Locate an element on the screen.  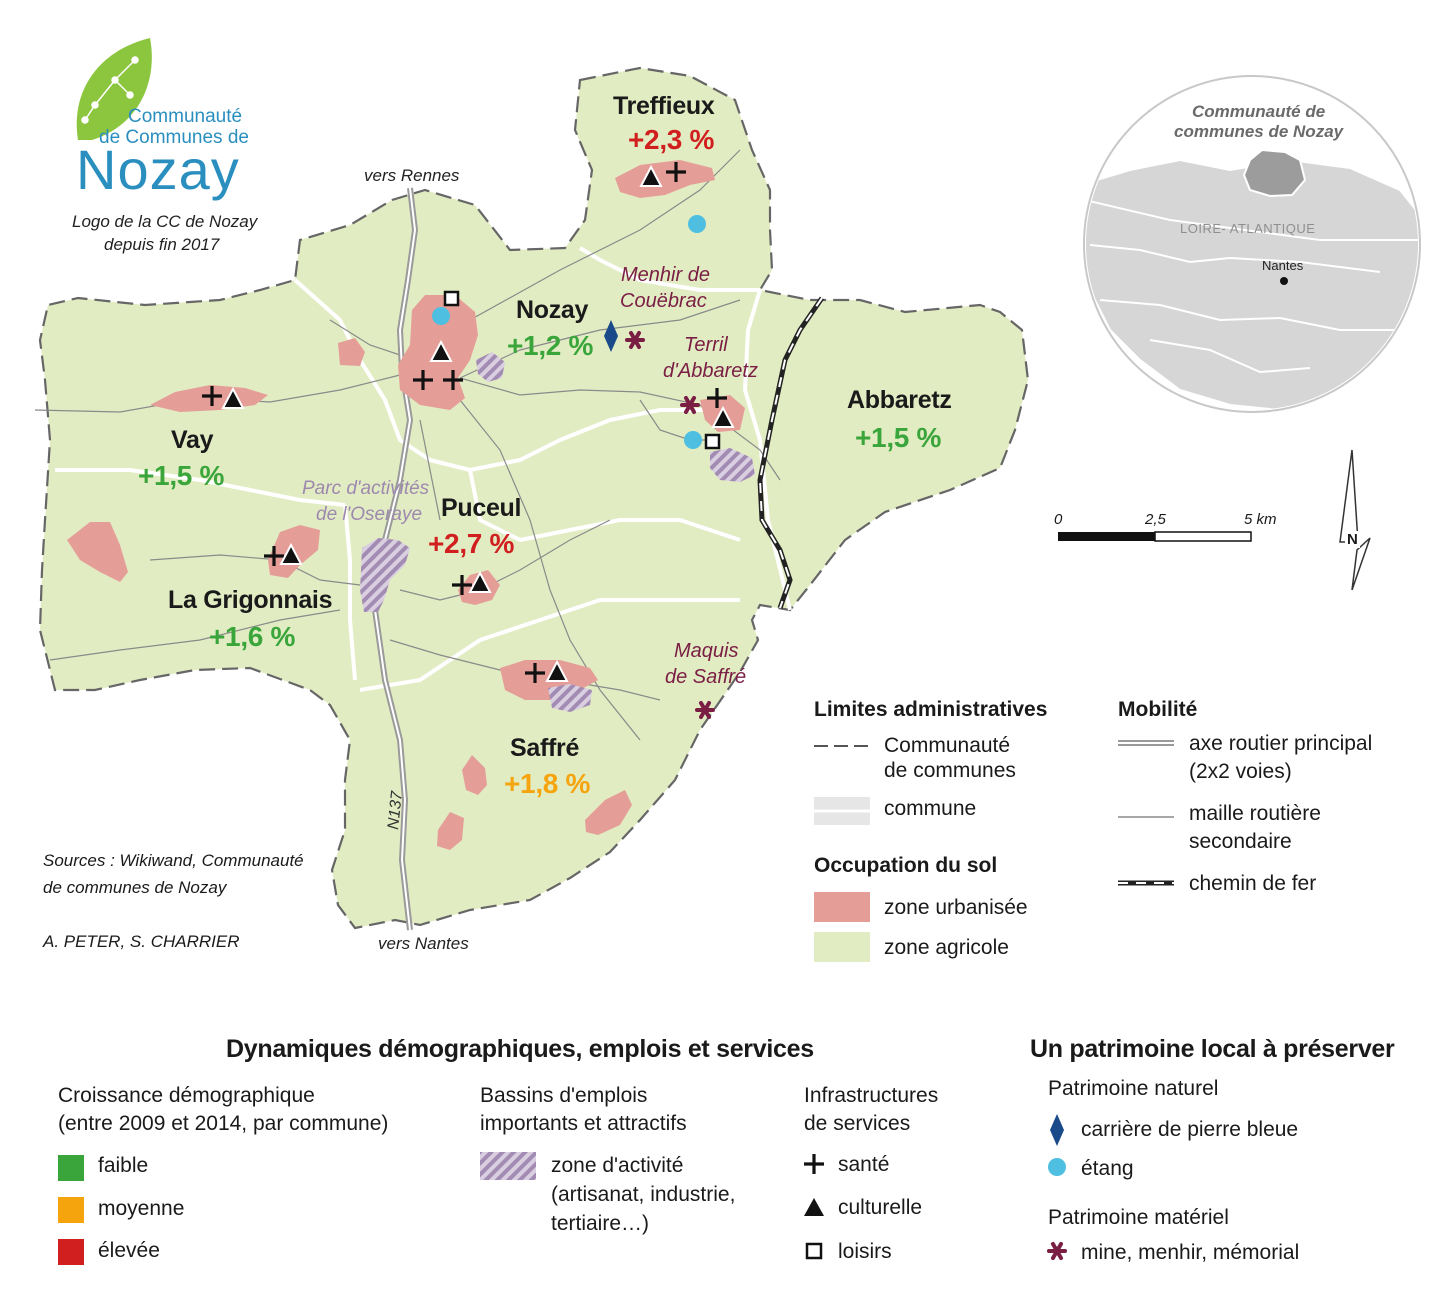
legend-commune: commune is located at coordinates (930, 808).